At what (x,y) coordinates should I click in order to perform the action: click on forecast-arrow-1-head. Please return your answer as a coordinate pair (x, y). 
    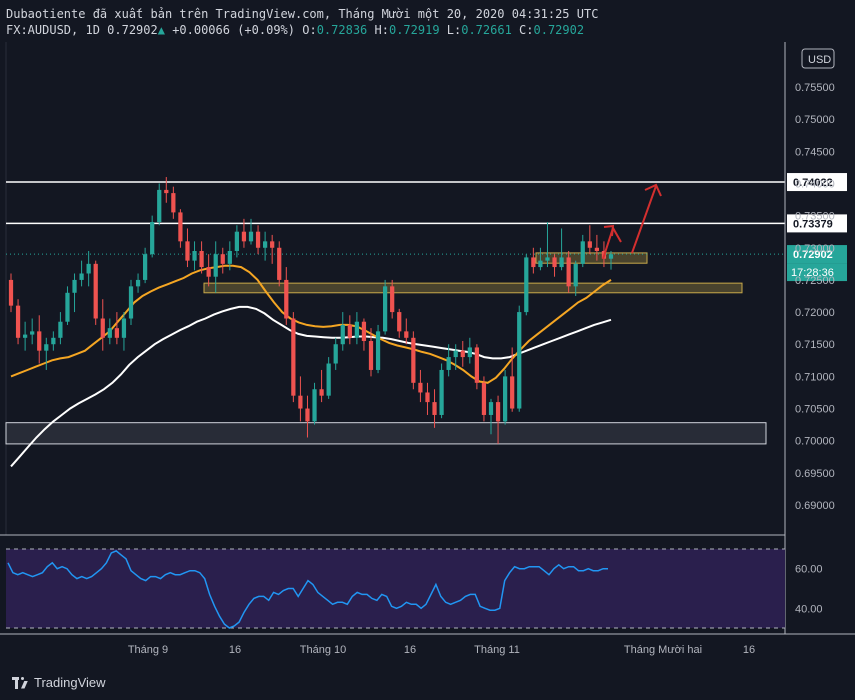
    Looking at the image, I should click on (609, 230).